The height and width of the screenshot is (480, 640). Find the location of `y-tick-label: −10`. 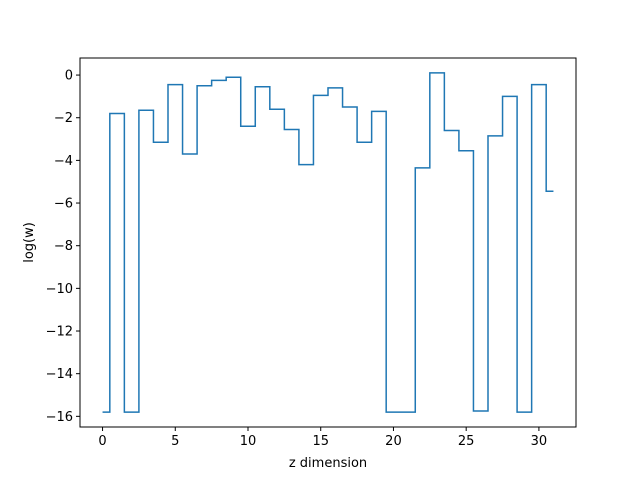

y-tick-label: −10 is located at coordinates (59, 289).